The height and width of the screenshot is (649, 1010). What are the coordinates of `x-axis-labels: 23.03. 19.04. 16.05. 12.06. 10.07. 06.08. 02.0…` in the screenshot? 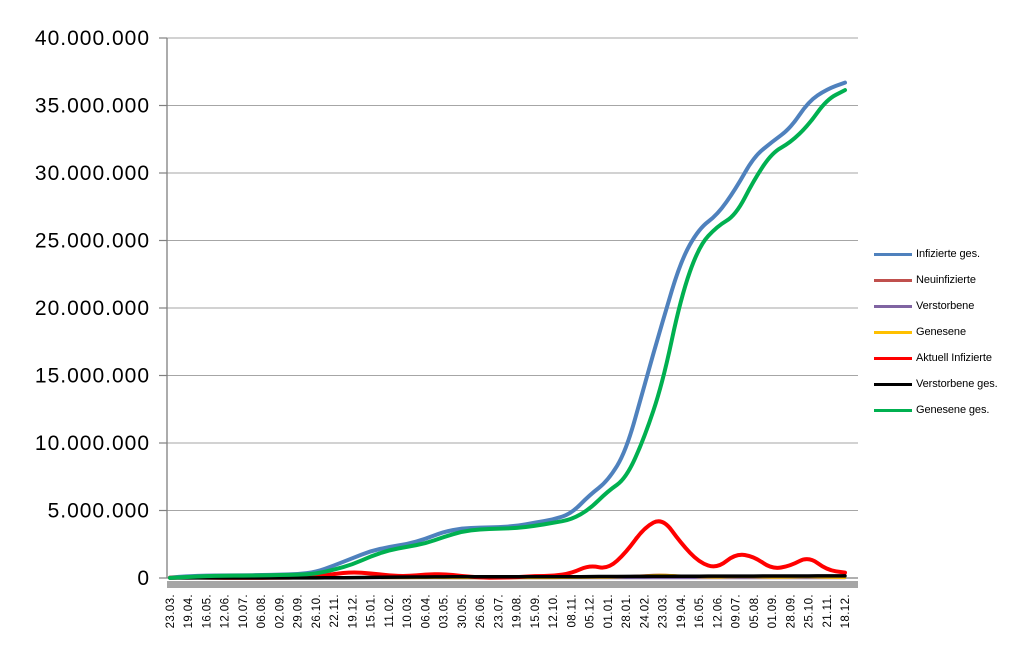 It's located at (508, 611).